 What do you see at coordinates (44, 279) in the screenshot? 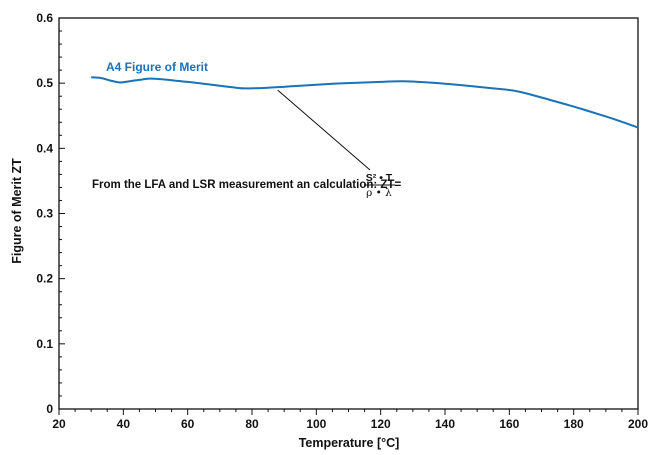
I see `y-tick-label: 0.2` at bounding box center [44, 279].